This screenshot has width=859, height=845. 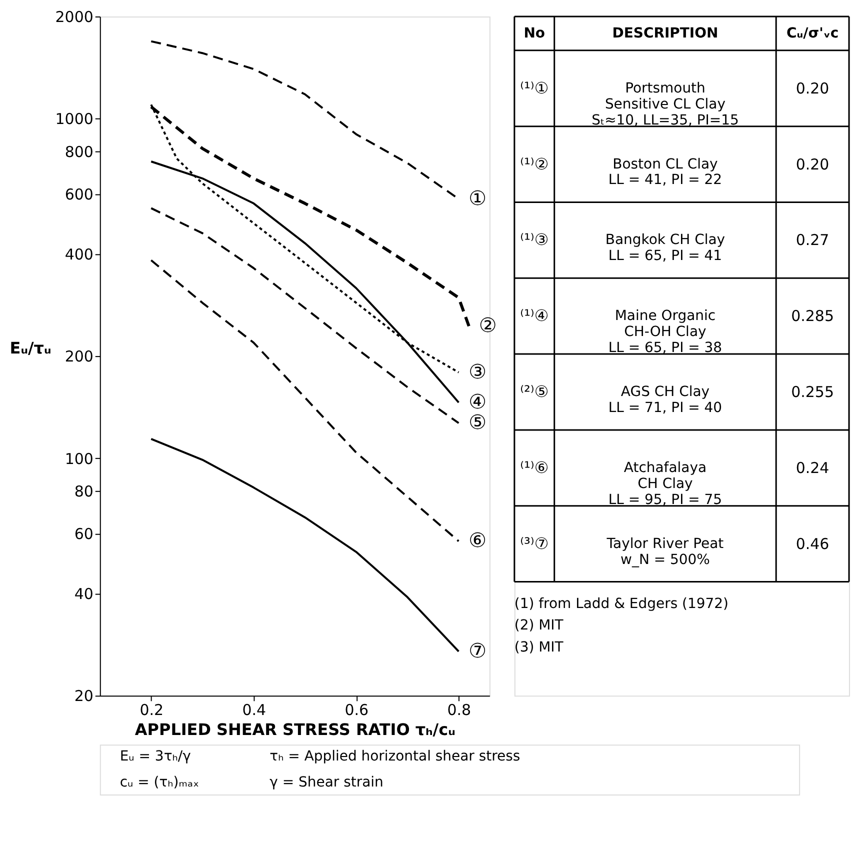 What do you see at coordinates (459, 710) in the screenshot?
I see `x-tick-label: 0.8` at bounding box center [459, 710].